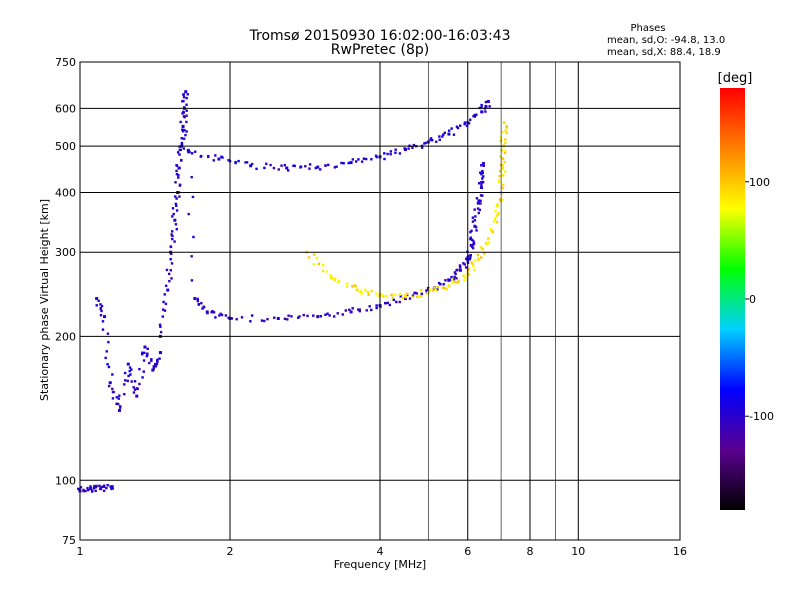  Describe the element at coordinates (44, 300) in the screenshot. I see `y-axis-label: Stationary phase Virtual Height [km]` at that location.